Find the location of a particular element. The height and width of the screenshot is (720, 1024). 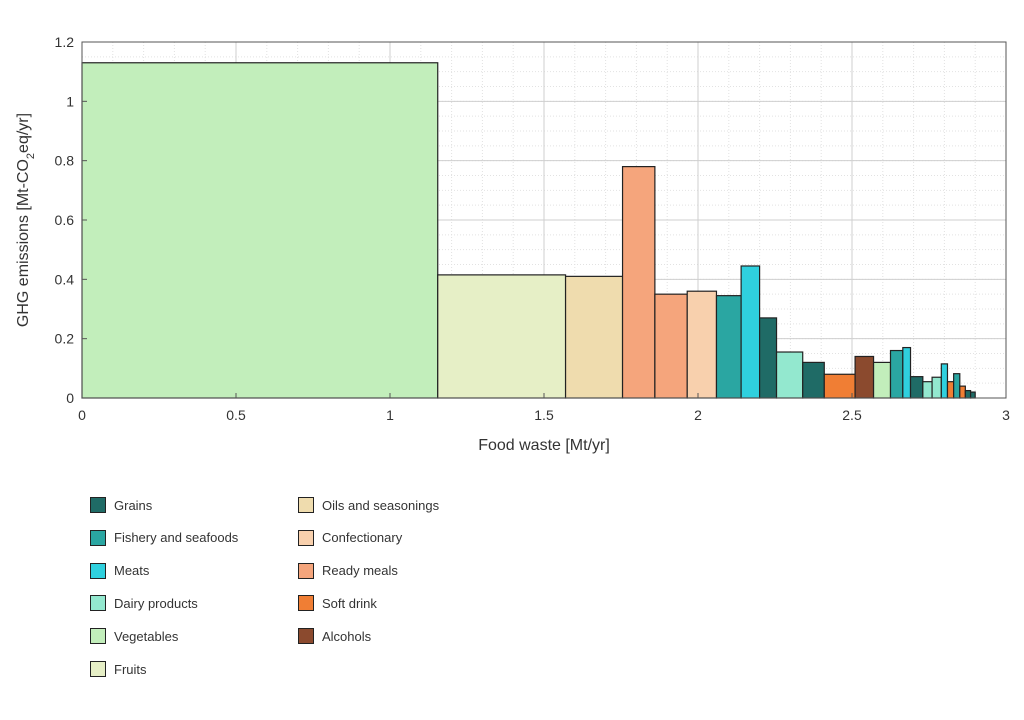

legend-item: Vegetables is located at coordinates (134, 636).